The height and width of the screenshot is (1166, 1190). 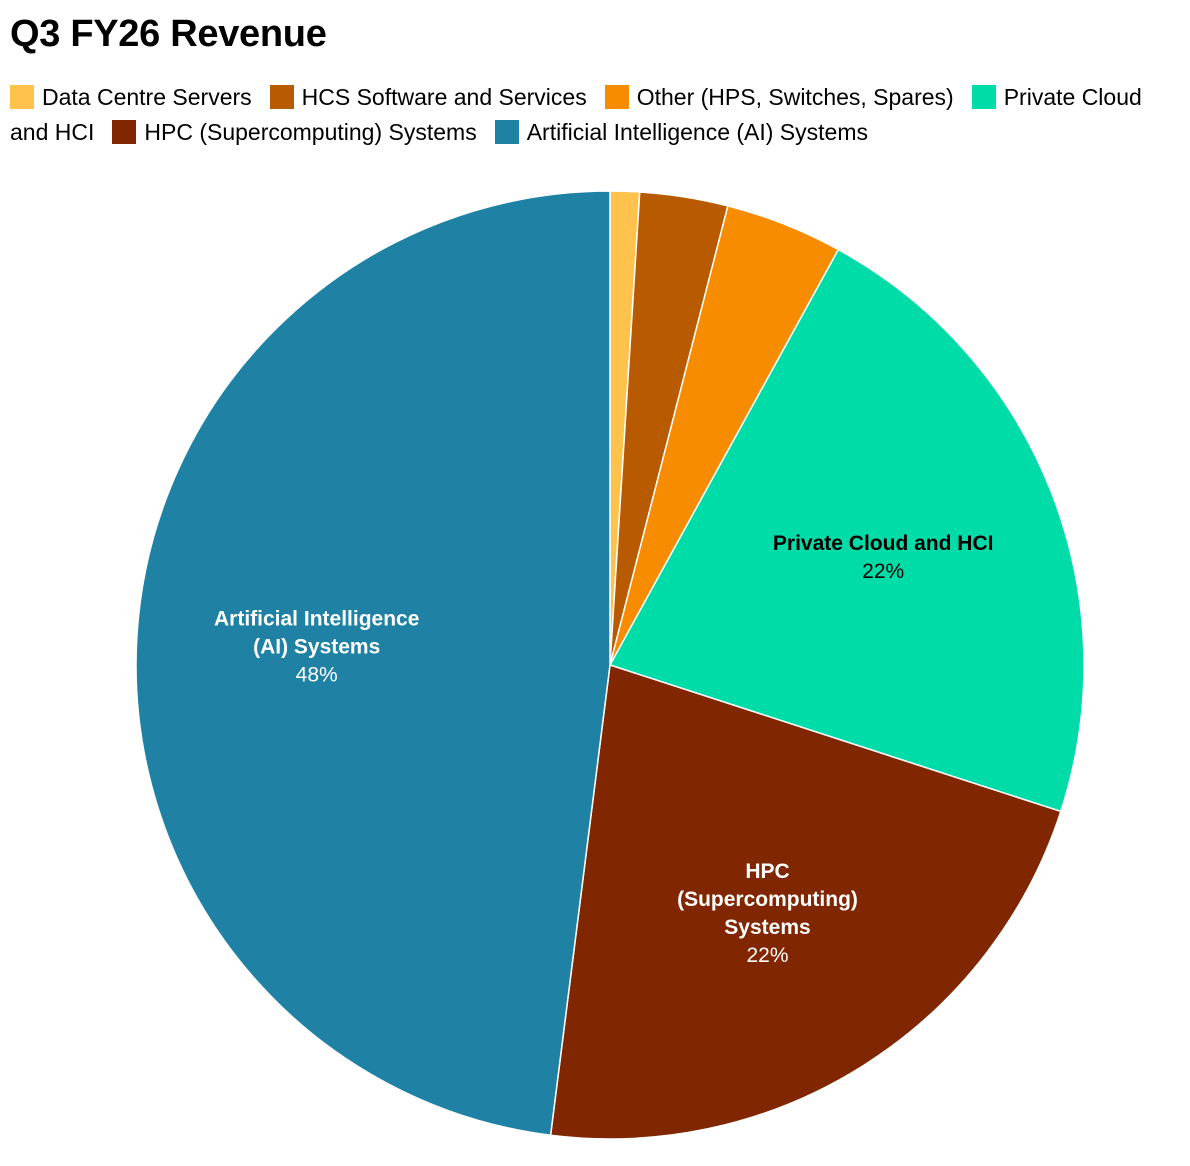 I want to click on slice-label-percent: 48%, so click(x=317, y=675).